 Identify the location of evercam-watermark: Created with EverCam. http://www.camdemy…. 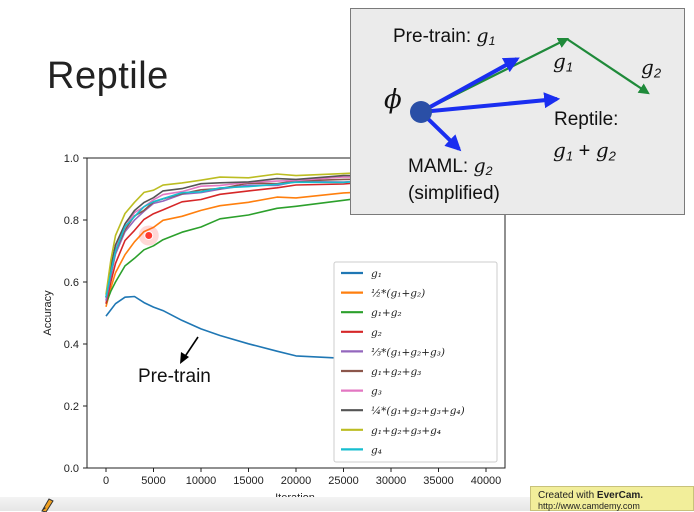
(612, 498).